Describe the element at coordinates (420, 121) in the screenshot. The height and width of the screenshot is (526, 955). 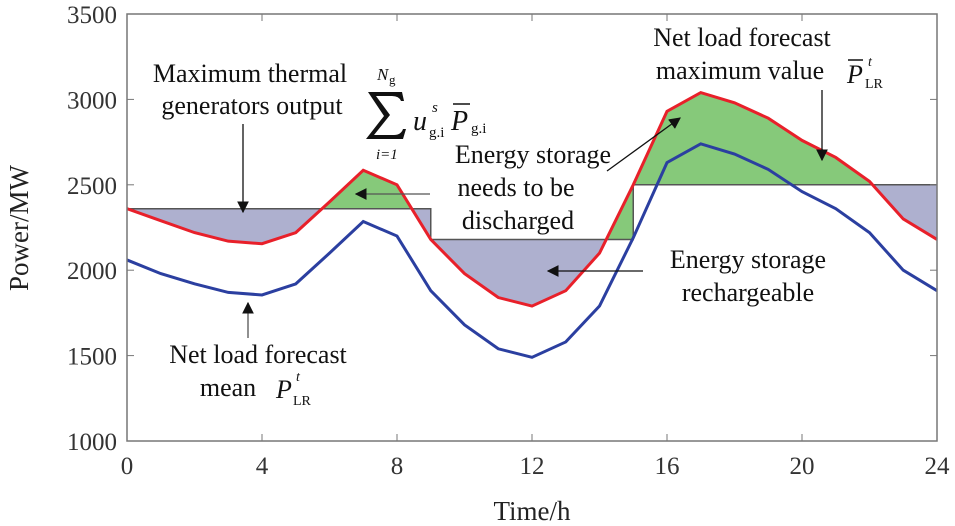
I see `u-symbol: u` at that location.